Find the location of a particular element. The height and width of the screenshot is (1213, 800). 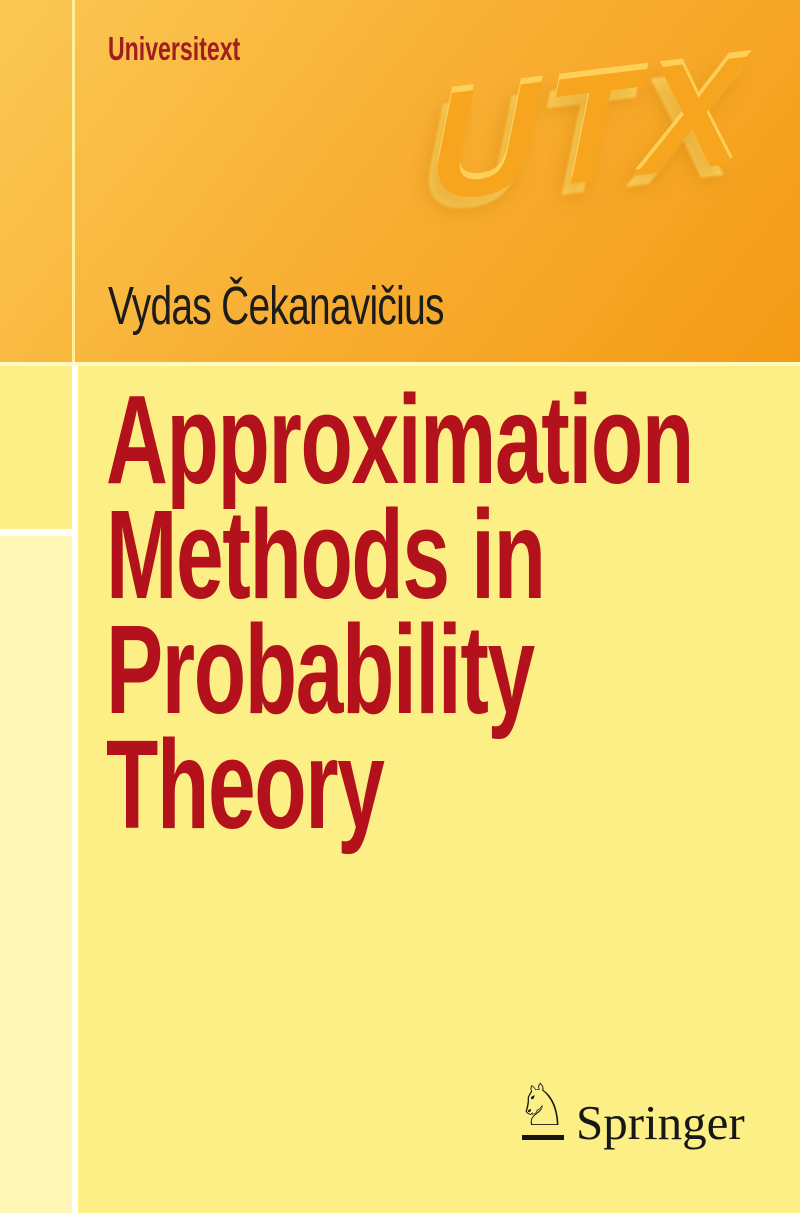

left-column-pale is located at coordinates (36, 874).